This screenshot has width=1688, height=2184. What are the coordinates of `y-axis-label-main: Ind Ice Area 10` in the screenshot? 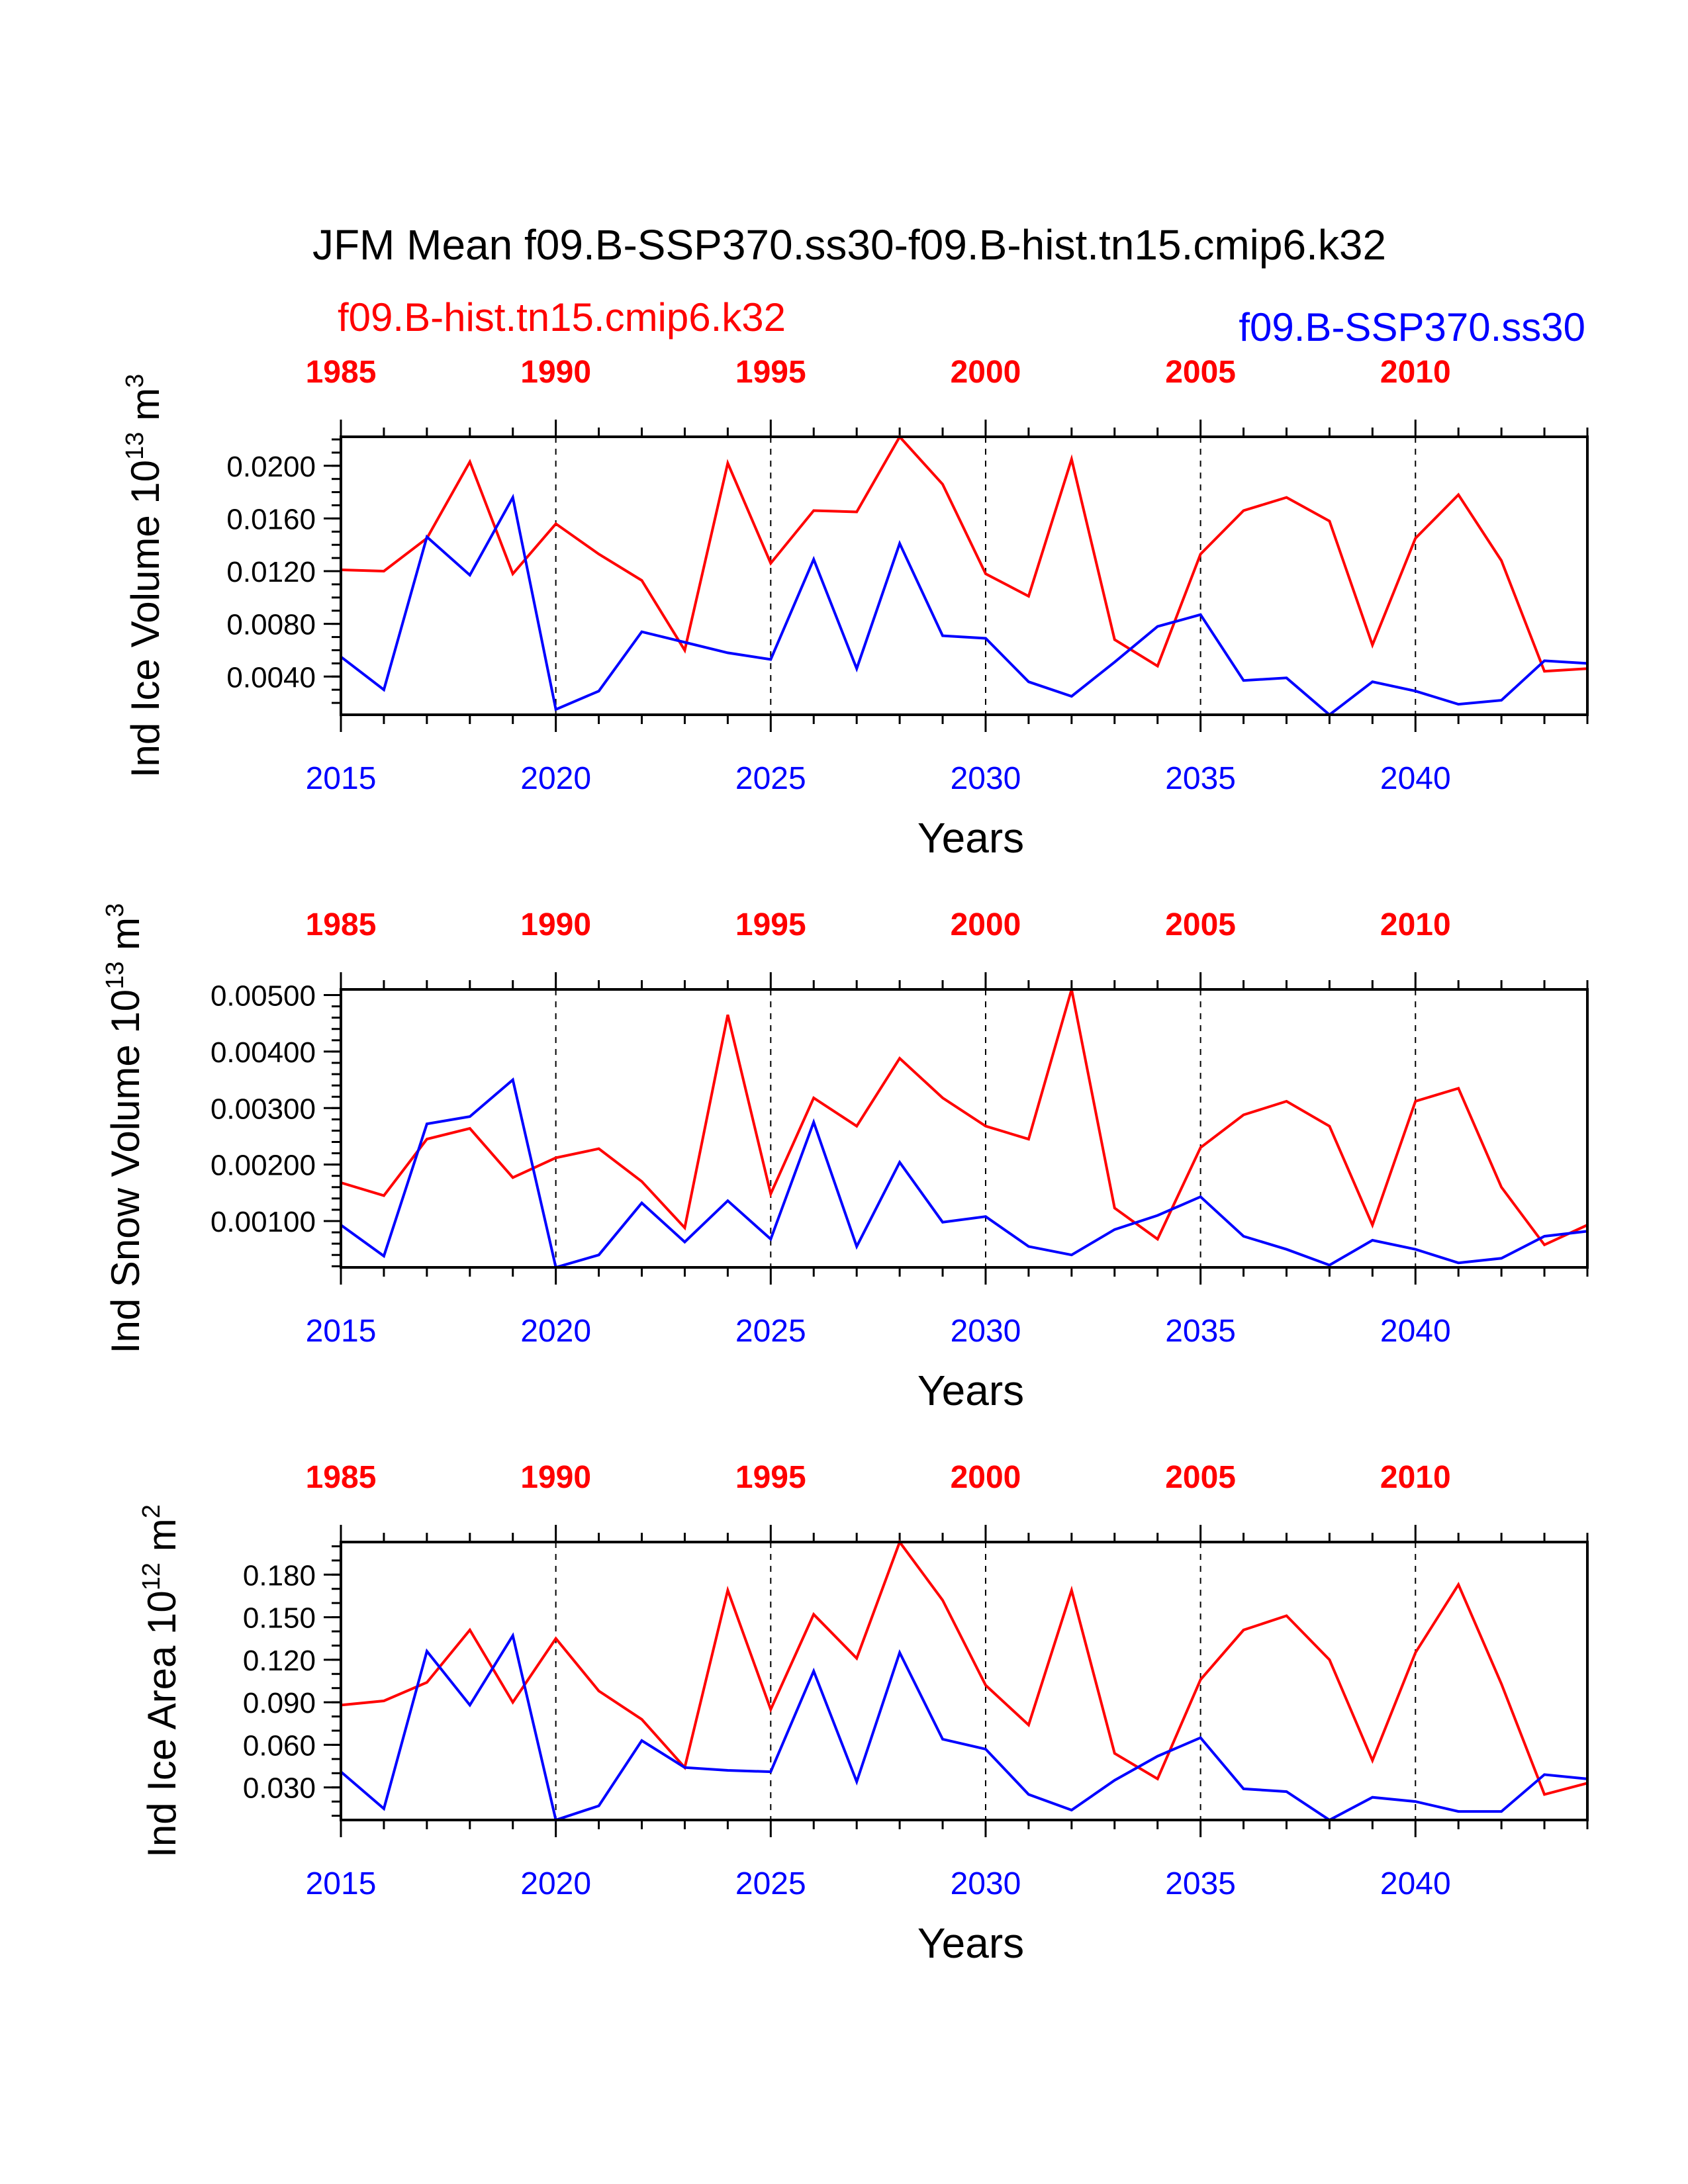 It's located at (162, 1724).